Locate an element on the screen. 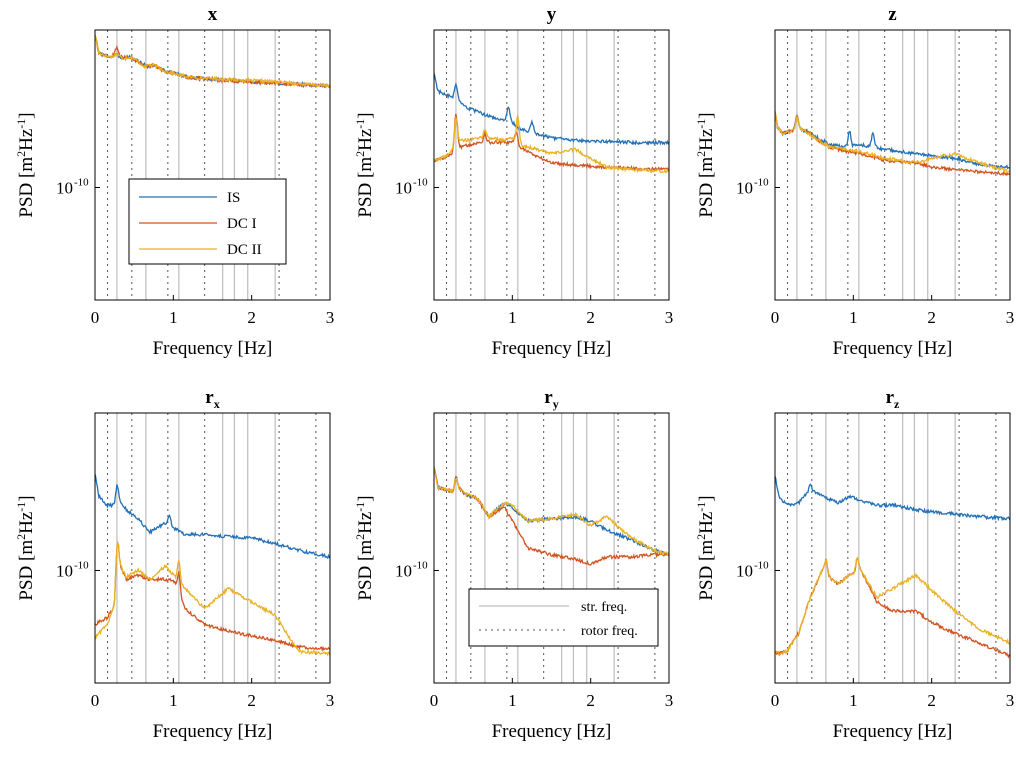 The height and width of the screenshot is (758, 1016). legend-label: DC I is located at coordinates (242, 224).